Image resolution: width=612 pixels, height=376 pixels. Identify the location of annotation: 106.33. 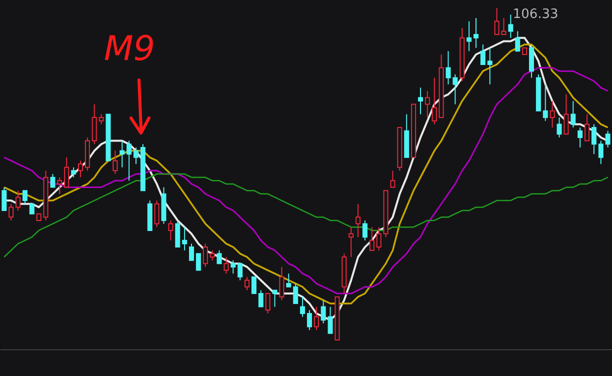
(535, 14).